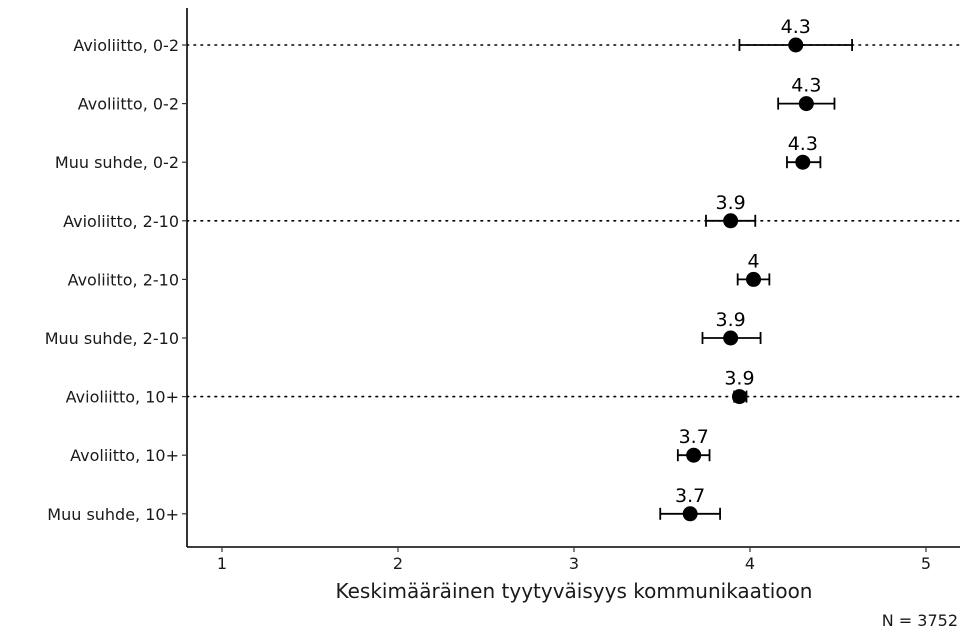  Describe the element at coordinates (753, 261) in the screenshot. I see `data-label: 4` at that location.